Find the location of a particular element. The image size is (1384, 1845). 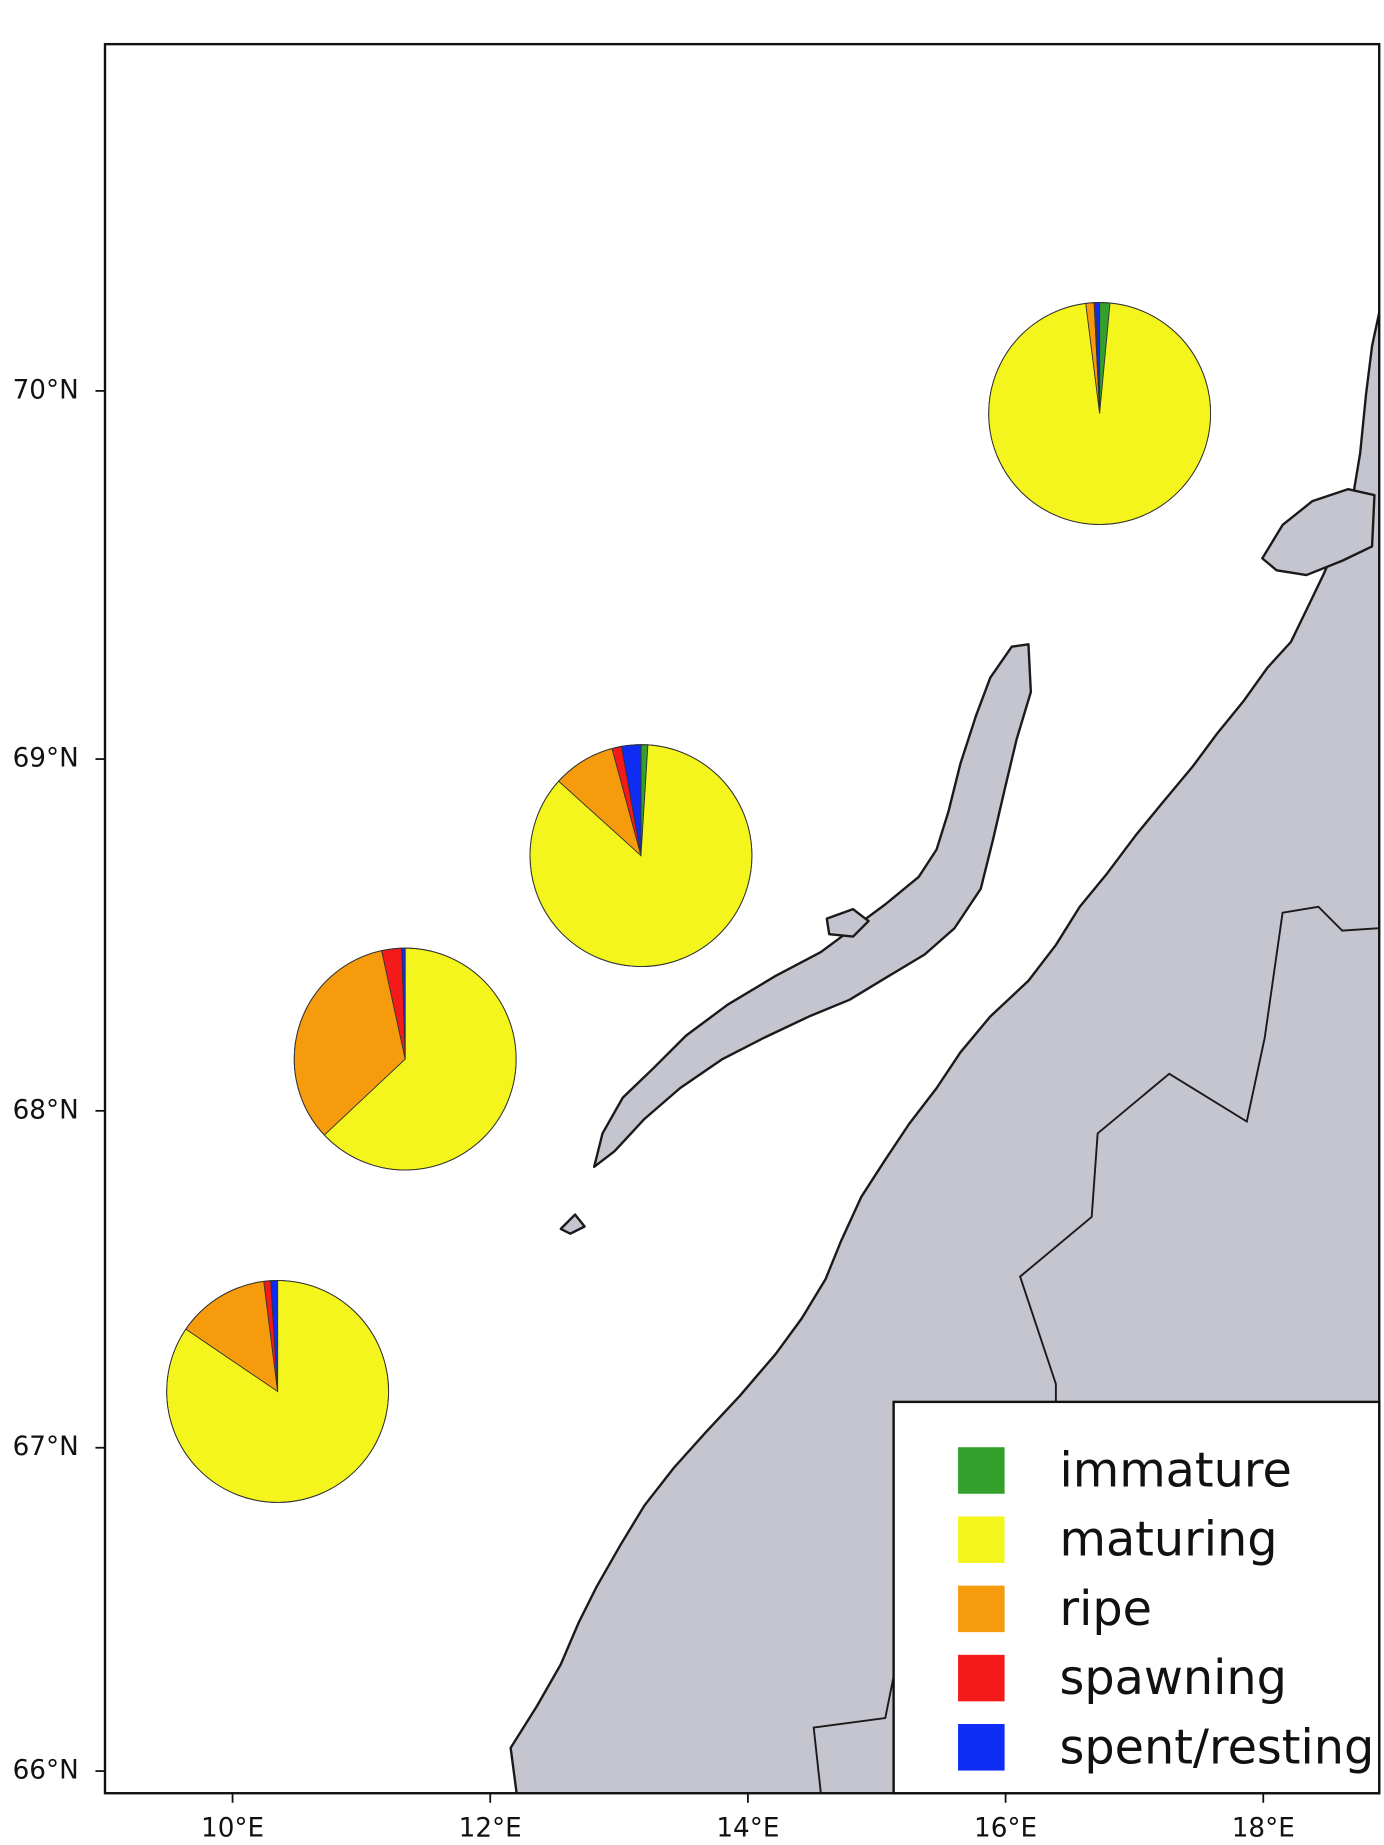

x-tick-label: 16°E is located at coordinates (1005, 1829).